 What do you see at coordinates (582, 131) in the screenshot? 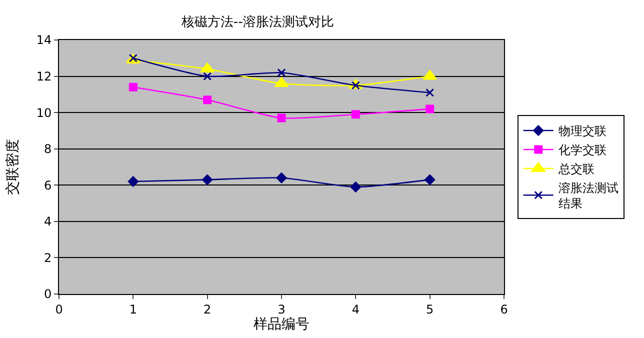
I see `legend-label: 物理交联` at bounding box center [582, 131].